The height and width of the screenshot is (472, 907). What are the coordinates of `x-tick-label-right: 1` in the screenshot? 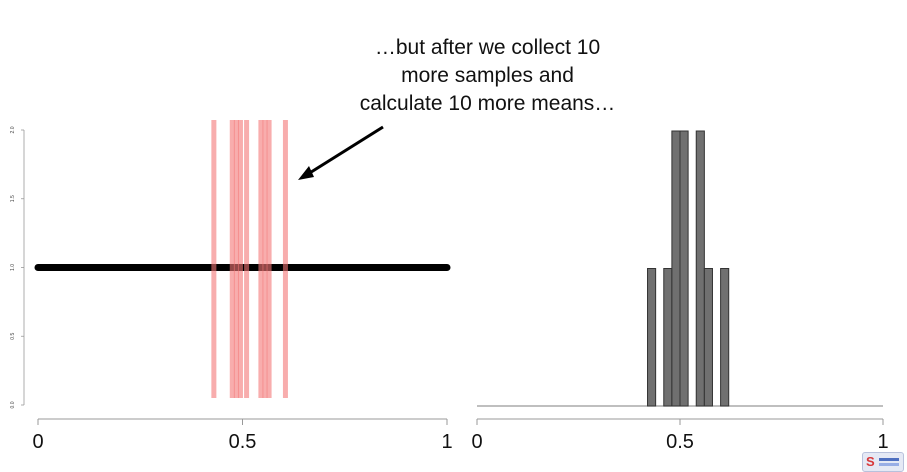 It's located at (882, 442).